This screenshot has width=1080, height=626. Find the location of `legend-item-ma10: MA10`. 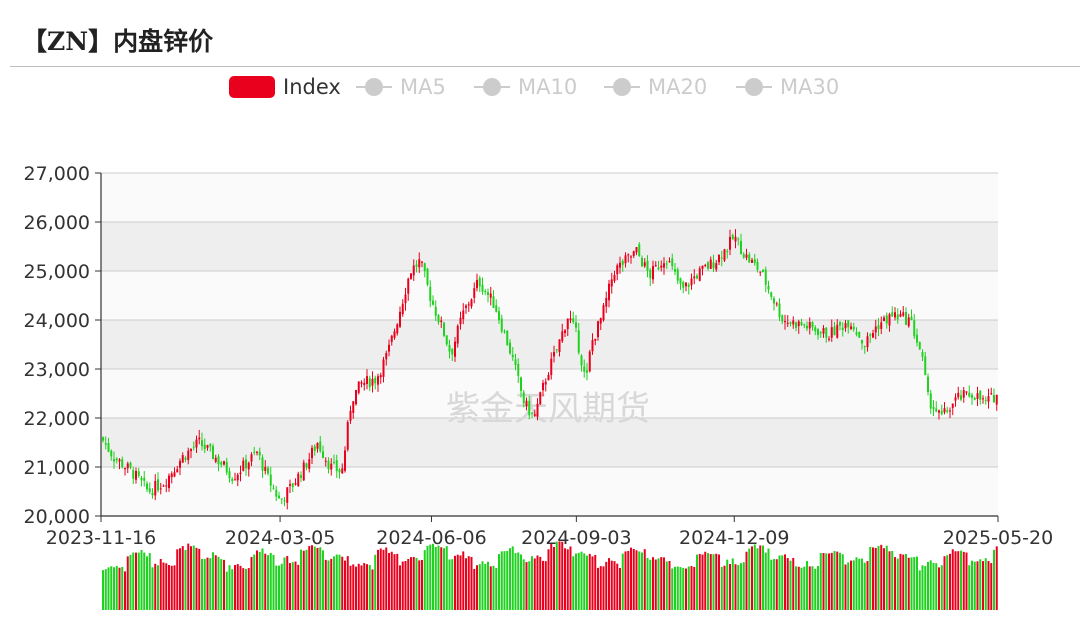

legend-item-ma10: MA10 is located at coordinates (525, 87).